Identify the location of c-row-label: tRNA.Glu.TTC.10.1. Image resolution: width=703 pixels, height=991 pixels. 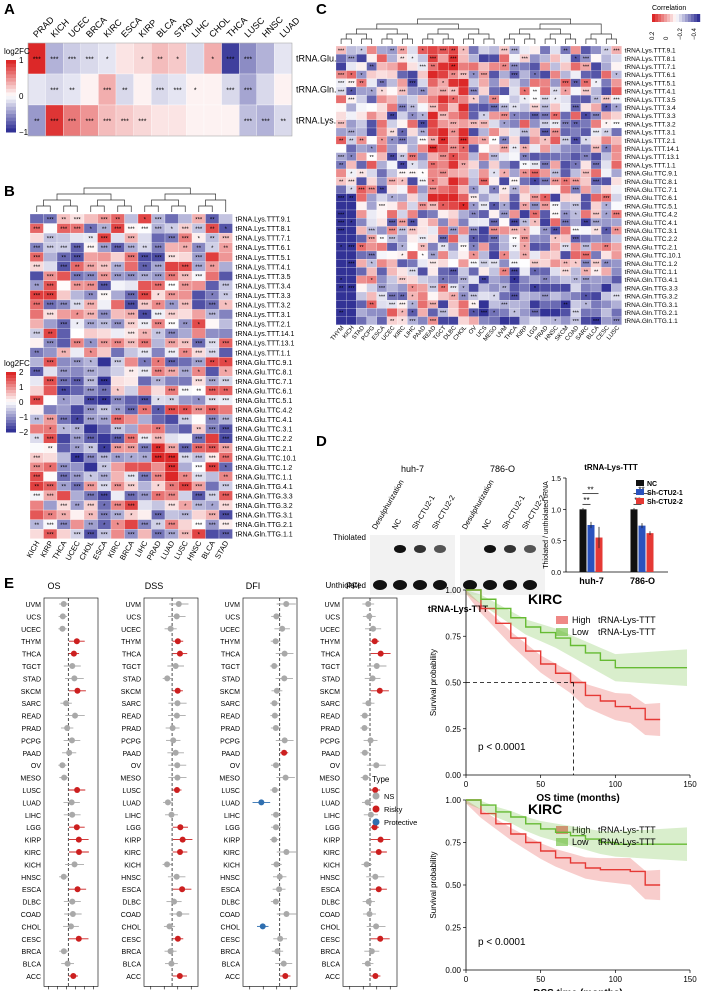
(653, 256).